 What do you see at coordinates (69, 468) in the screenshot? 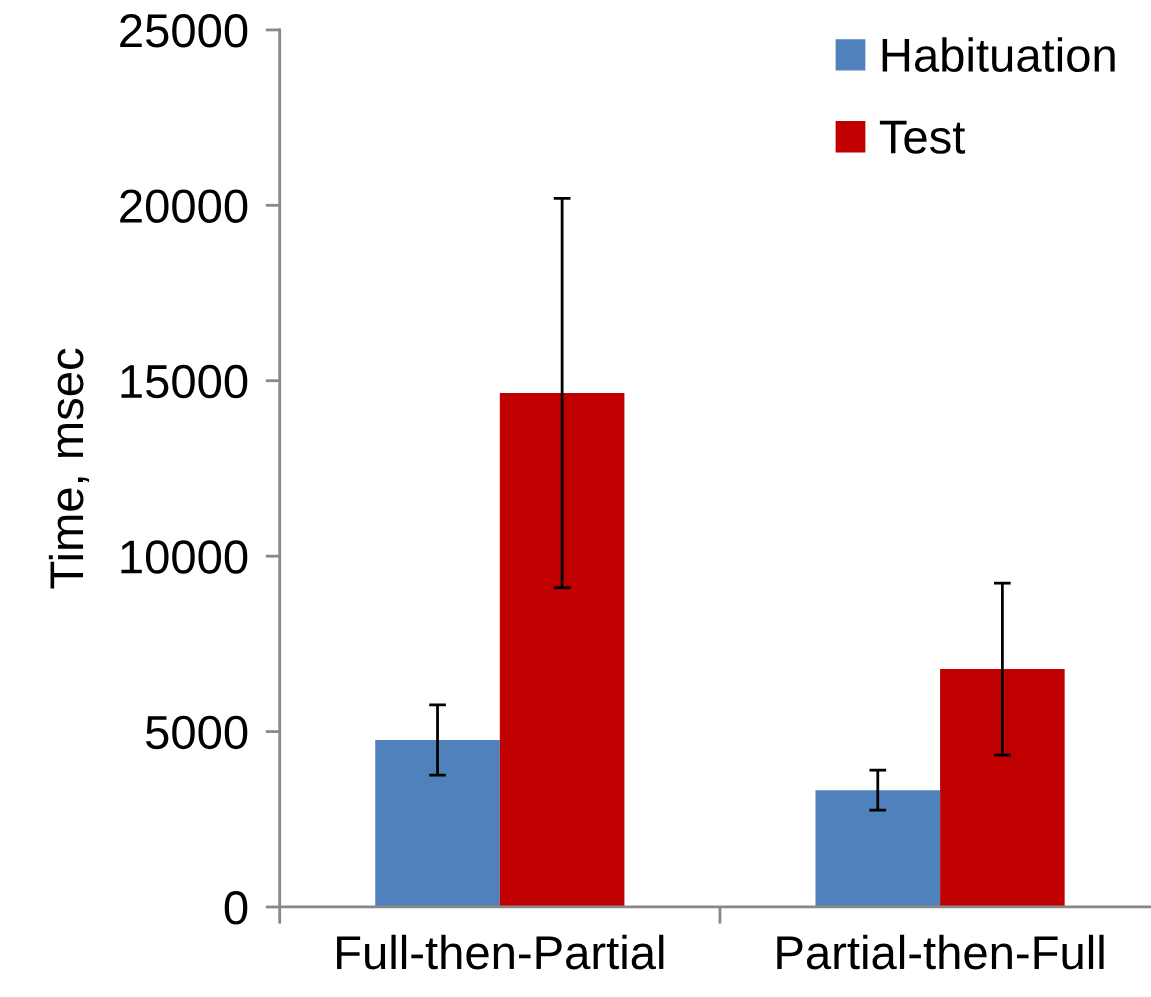
I see `y-axis-title: Time, msec` at bounding box center [69, 468].